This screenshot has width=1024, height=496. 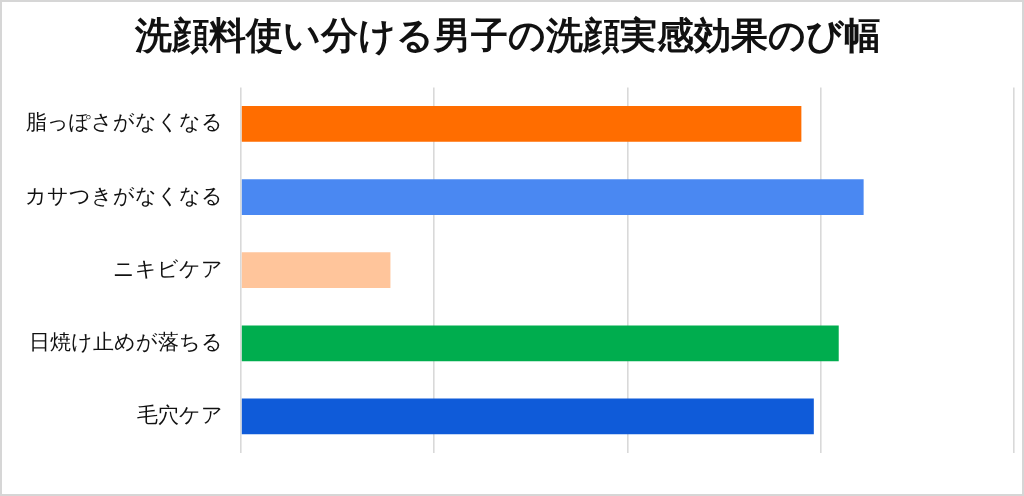 What do you see at coordinates (126, 341) in the screenshot?
I see `y-tick-label: 日焼け止めが落ちる` at bounding box center [126, 341].